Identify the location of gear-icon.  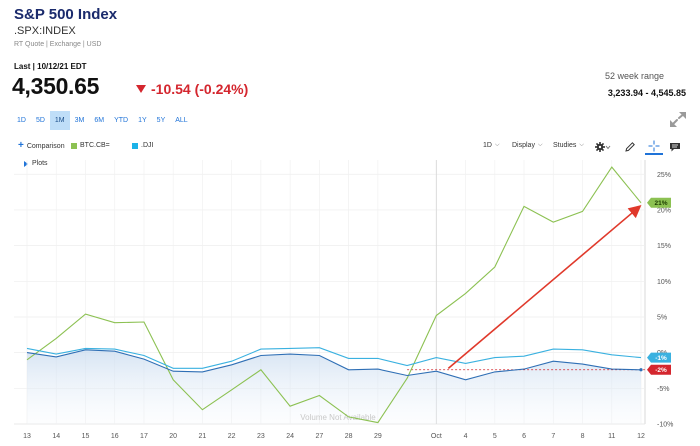
(603, 147).